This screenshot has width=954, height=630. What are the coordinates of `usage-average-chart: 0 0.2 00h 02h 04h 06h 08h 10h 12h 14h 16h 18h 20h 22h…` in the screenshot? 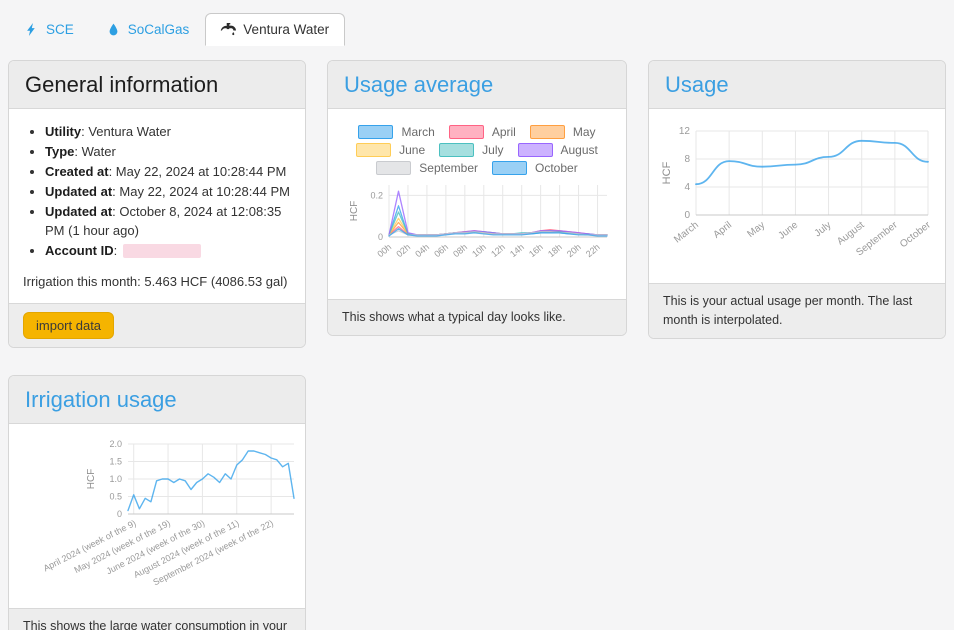 It's located at (478, 222).